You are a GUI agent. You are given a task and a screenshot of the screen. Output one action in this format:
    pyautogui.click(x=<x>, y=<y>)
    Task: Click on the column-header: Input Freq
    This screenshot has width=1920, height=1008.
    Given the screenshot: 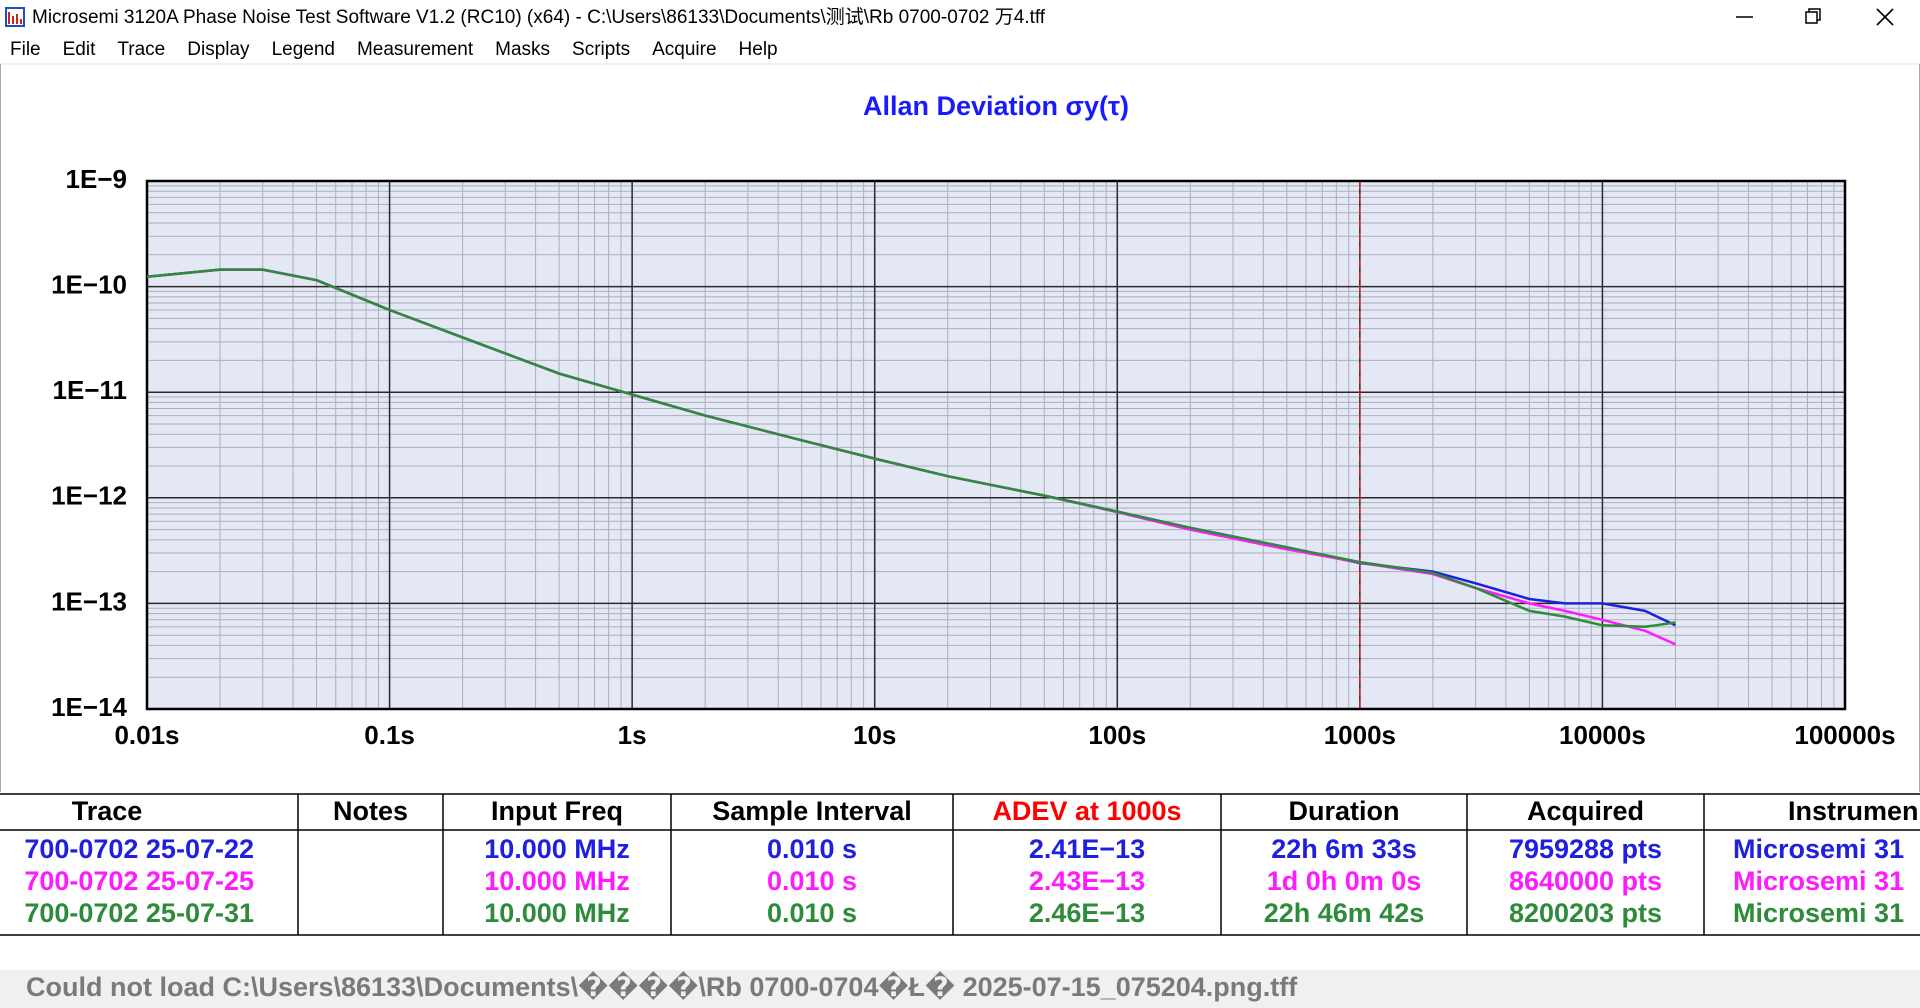 What is the action you would take?
    pyautogui.click(x=557, y=811)
    